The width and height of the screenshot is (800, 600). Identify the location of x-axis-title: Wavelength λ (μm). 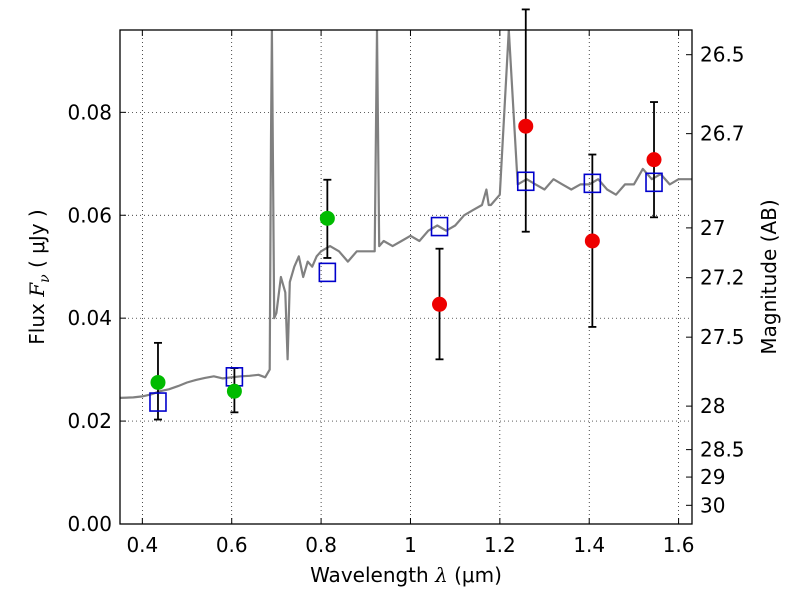
(406, 575).